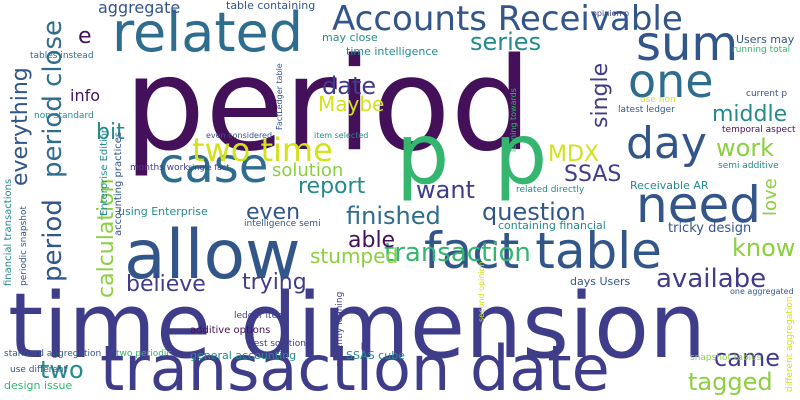 Image resolution: width=800 pixels, height=400 pixels. Describe the element at coordinates (669, 185) in the screenshot. I see `word-receivable-ar: Receivable AR` at that location.